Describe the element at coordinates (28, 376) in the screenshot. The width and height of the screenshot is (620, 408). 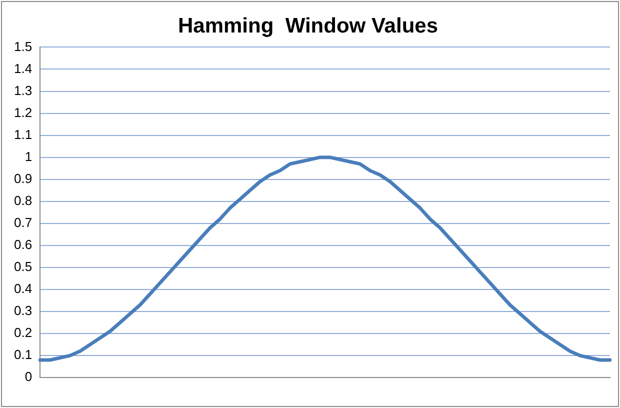
I see `y-tick-label: 0` at that location.